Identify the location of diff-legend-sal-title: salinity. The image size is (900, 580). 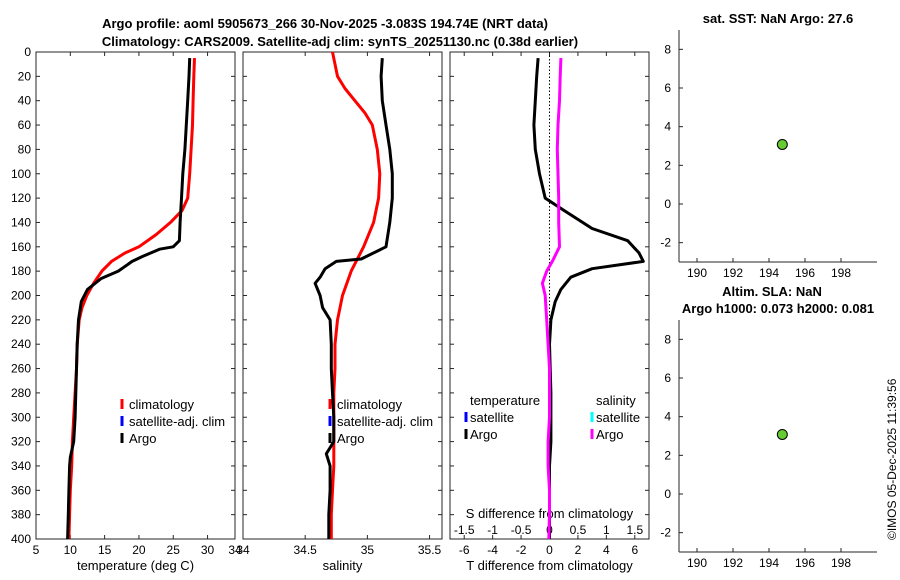
(616, 400).